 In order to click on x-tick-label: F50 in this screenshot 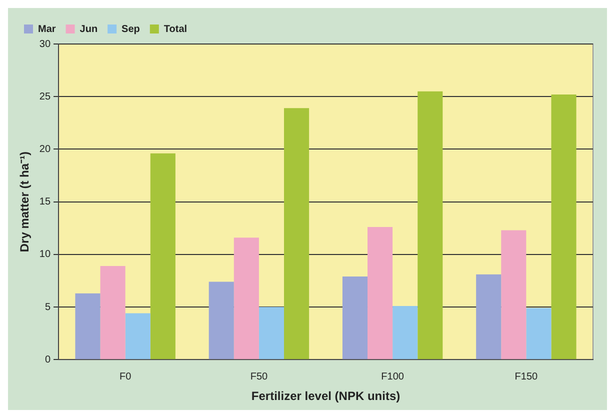, I will do `click(259, 376)`.